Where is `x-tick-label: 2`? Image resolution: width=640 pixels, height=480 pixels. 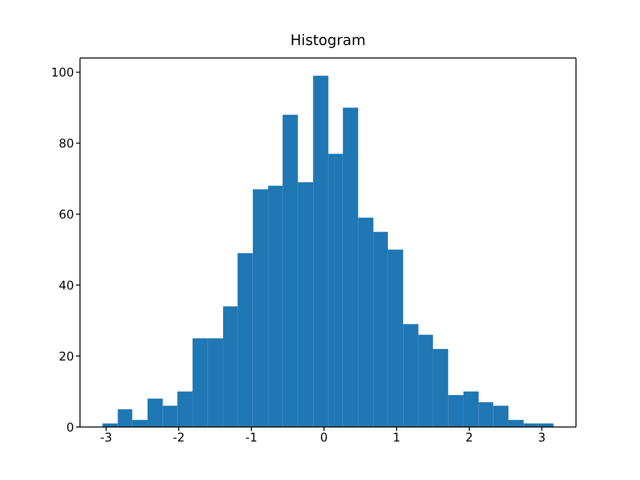
x-tick-label: 2 is located at coordinates (469, 437).